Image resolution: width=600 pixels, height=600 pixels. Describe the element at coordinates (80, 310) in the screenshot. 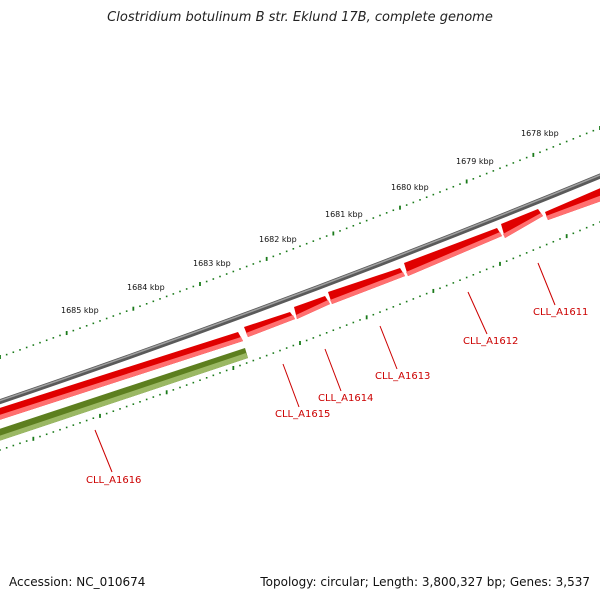

I see `kbp-label: 1685 kbp` at that location.